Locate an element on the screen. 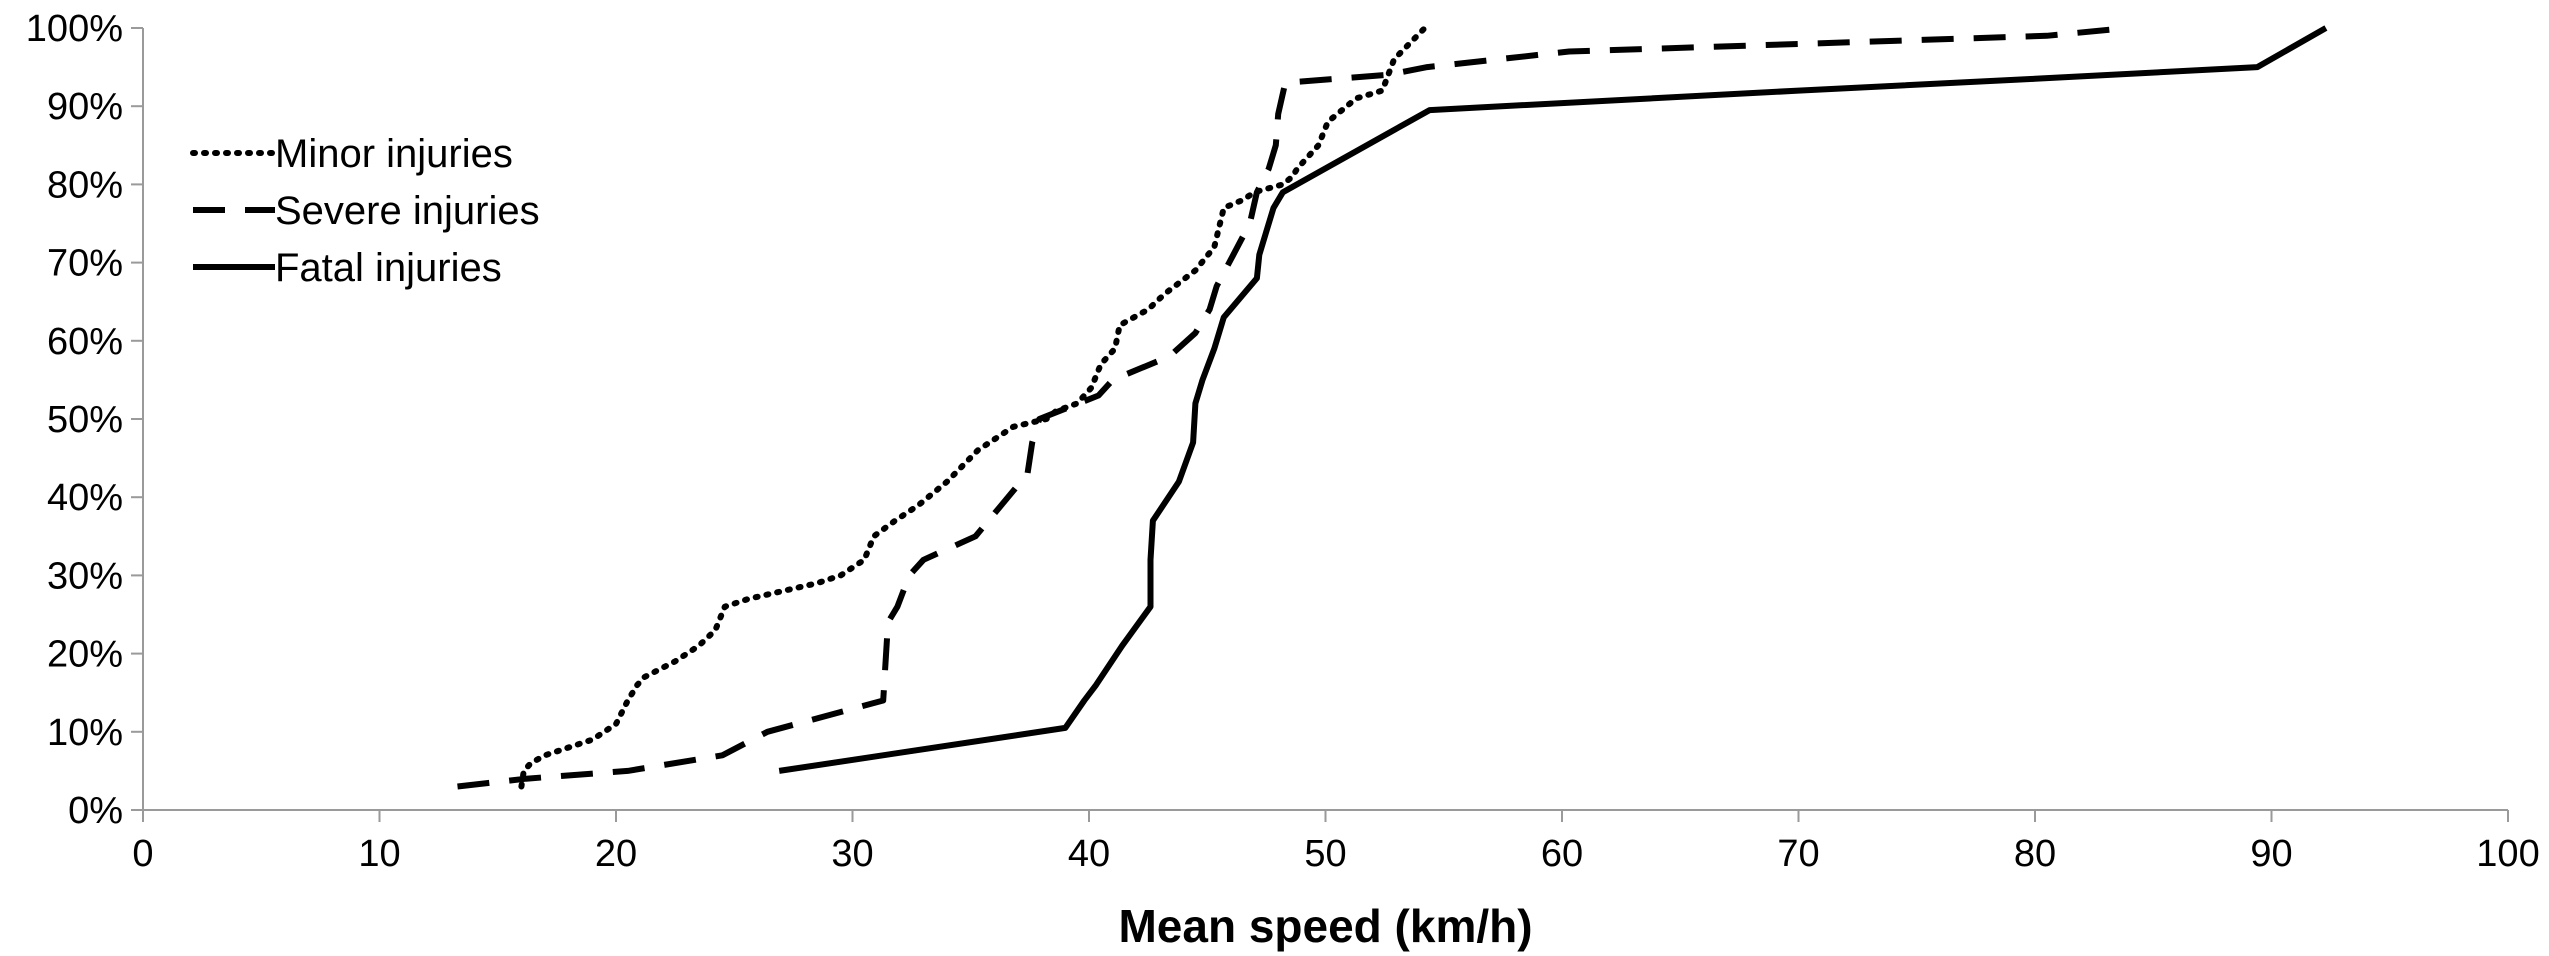 The width and height of the screenshot is (2549, 956). y-tick-label: 30% is located at coordinates (85, 576).